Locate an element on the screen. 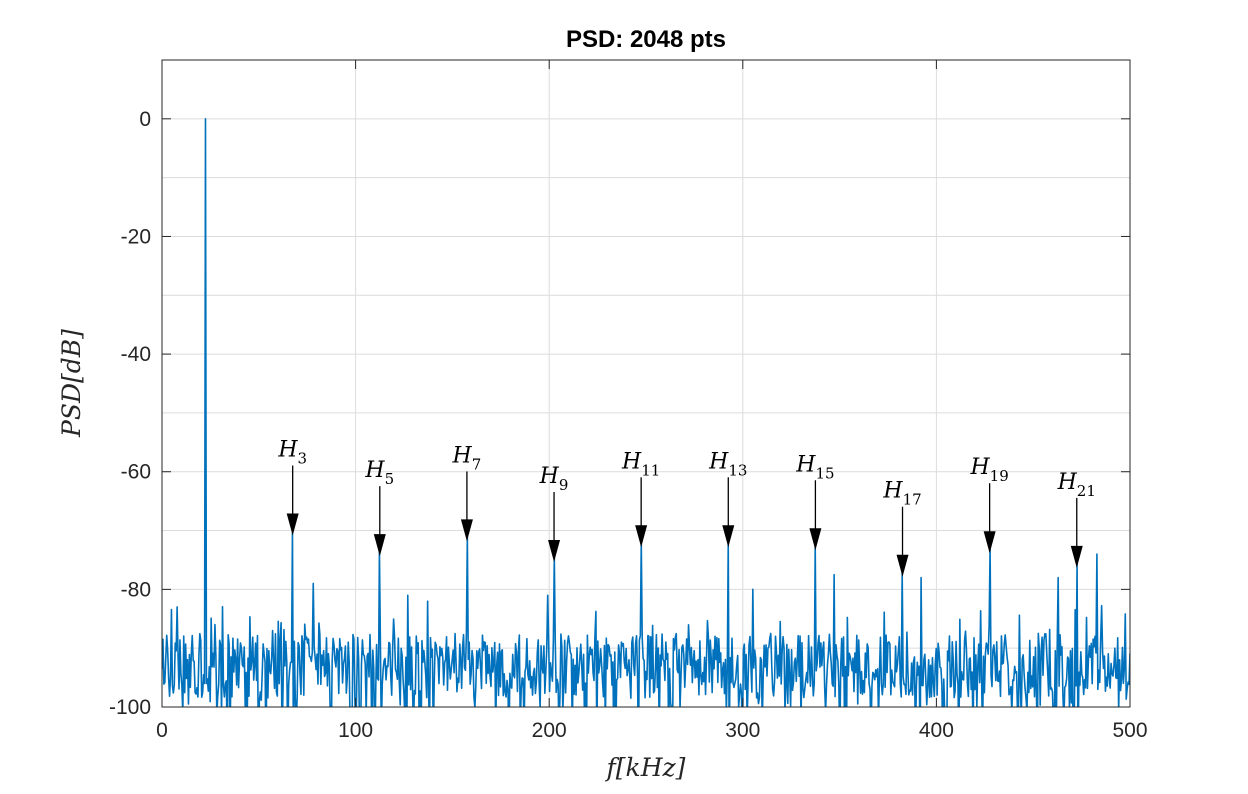  harmonic-label-subscript: 11 is located at coordinates (650, 470).